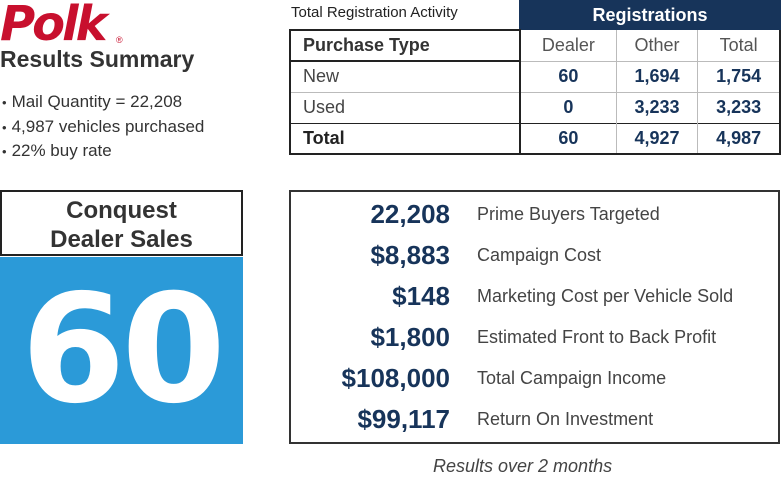 The height and width of the screenshot is (492, 782). I want to click on metric-label: Campaign Cost, so click(539, 255).